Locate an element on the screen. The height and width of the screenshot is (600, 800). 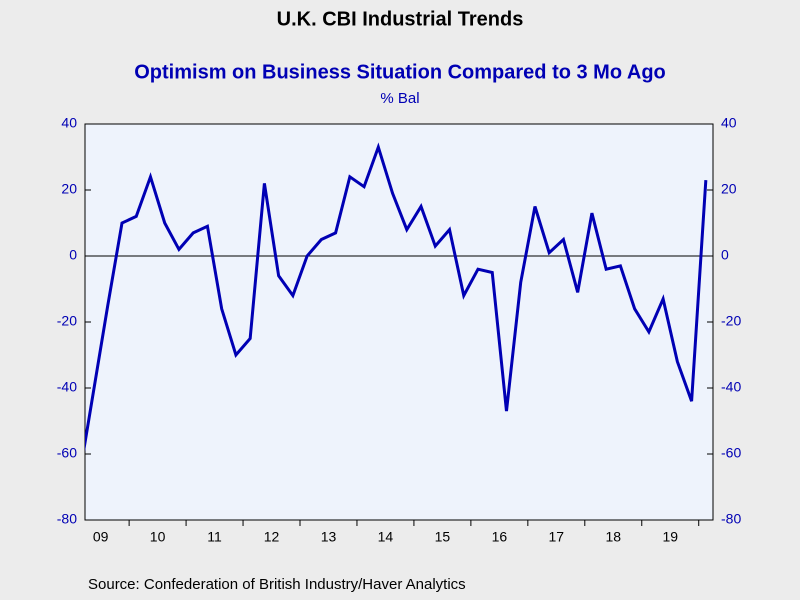
x-tick-label: 18 is located at coordinates (613, 537).